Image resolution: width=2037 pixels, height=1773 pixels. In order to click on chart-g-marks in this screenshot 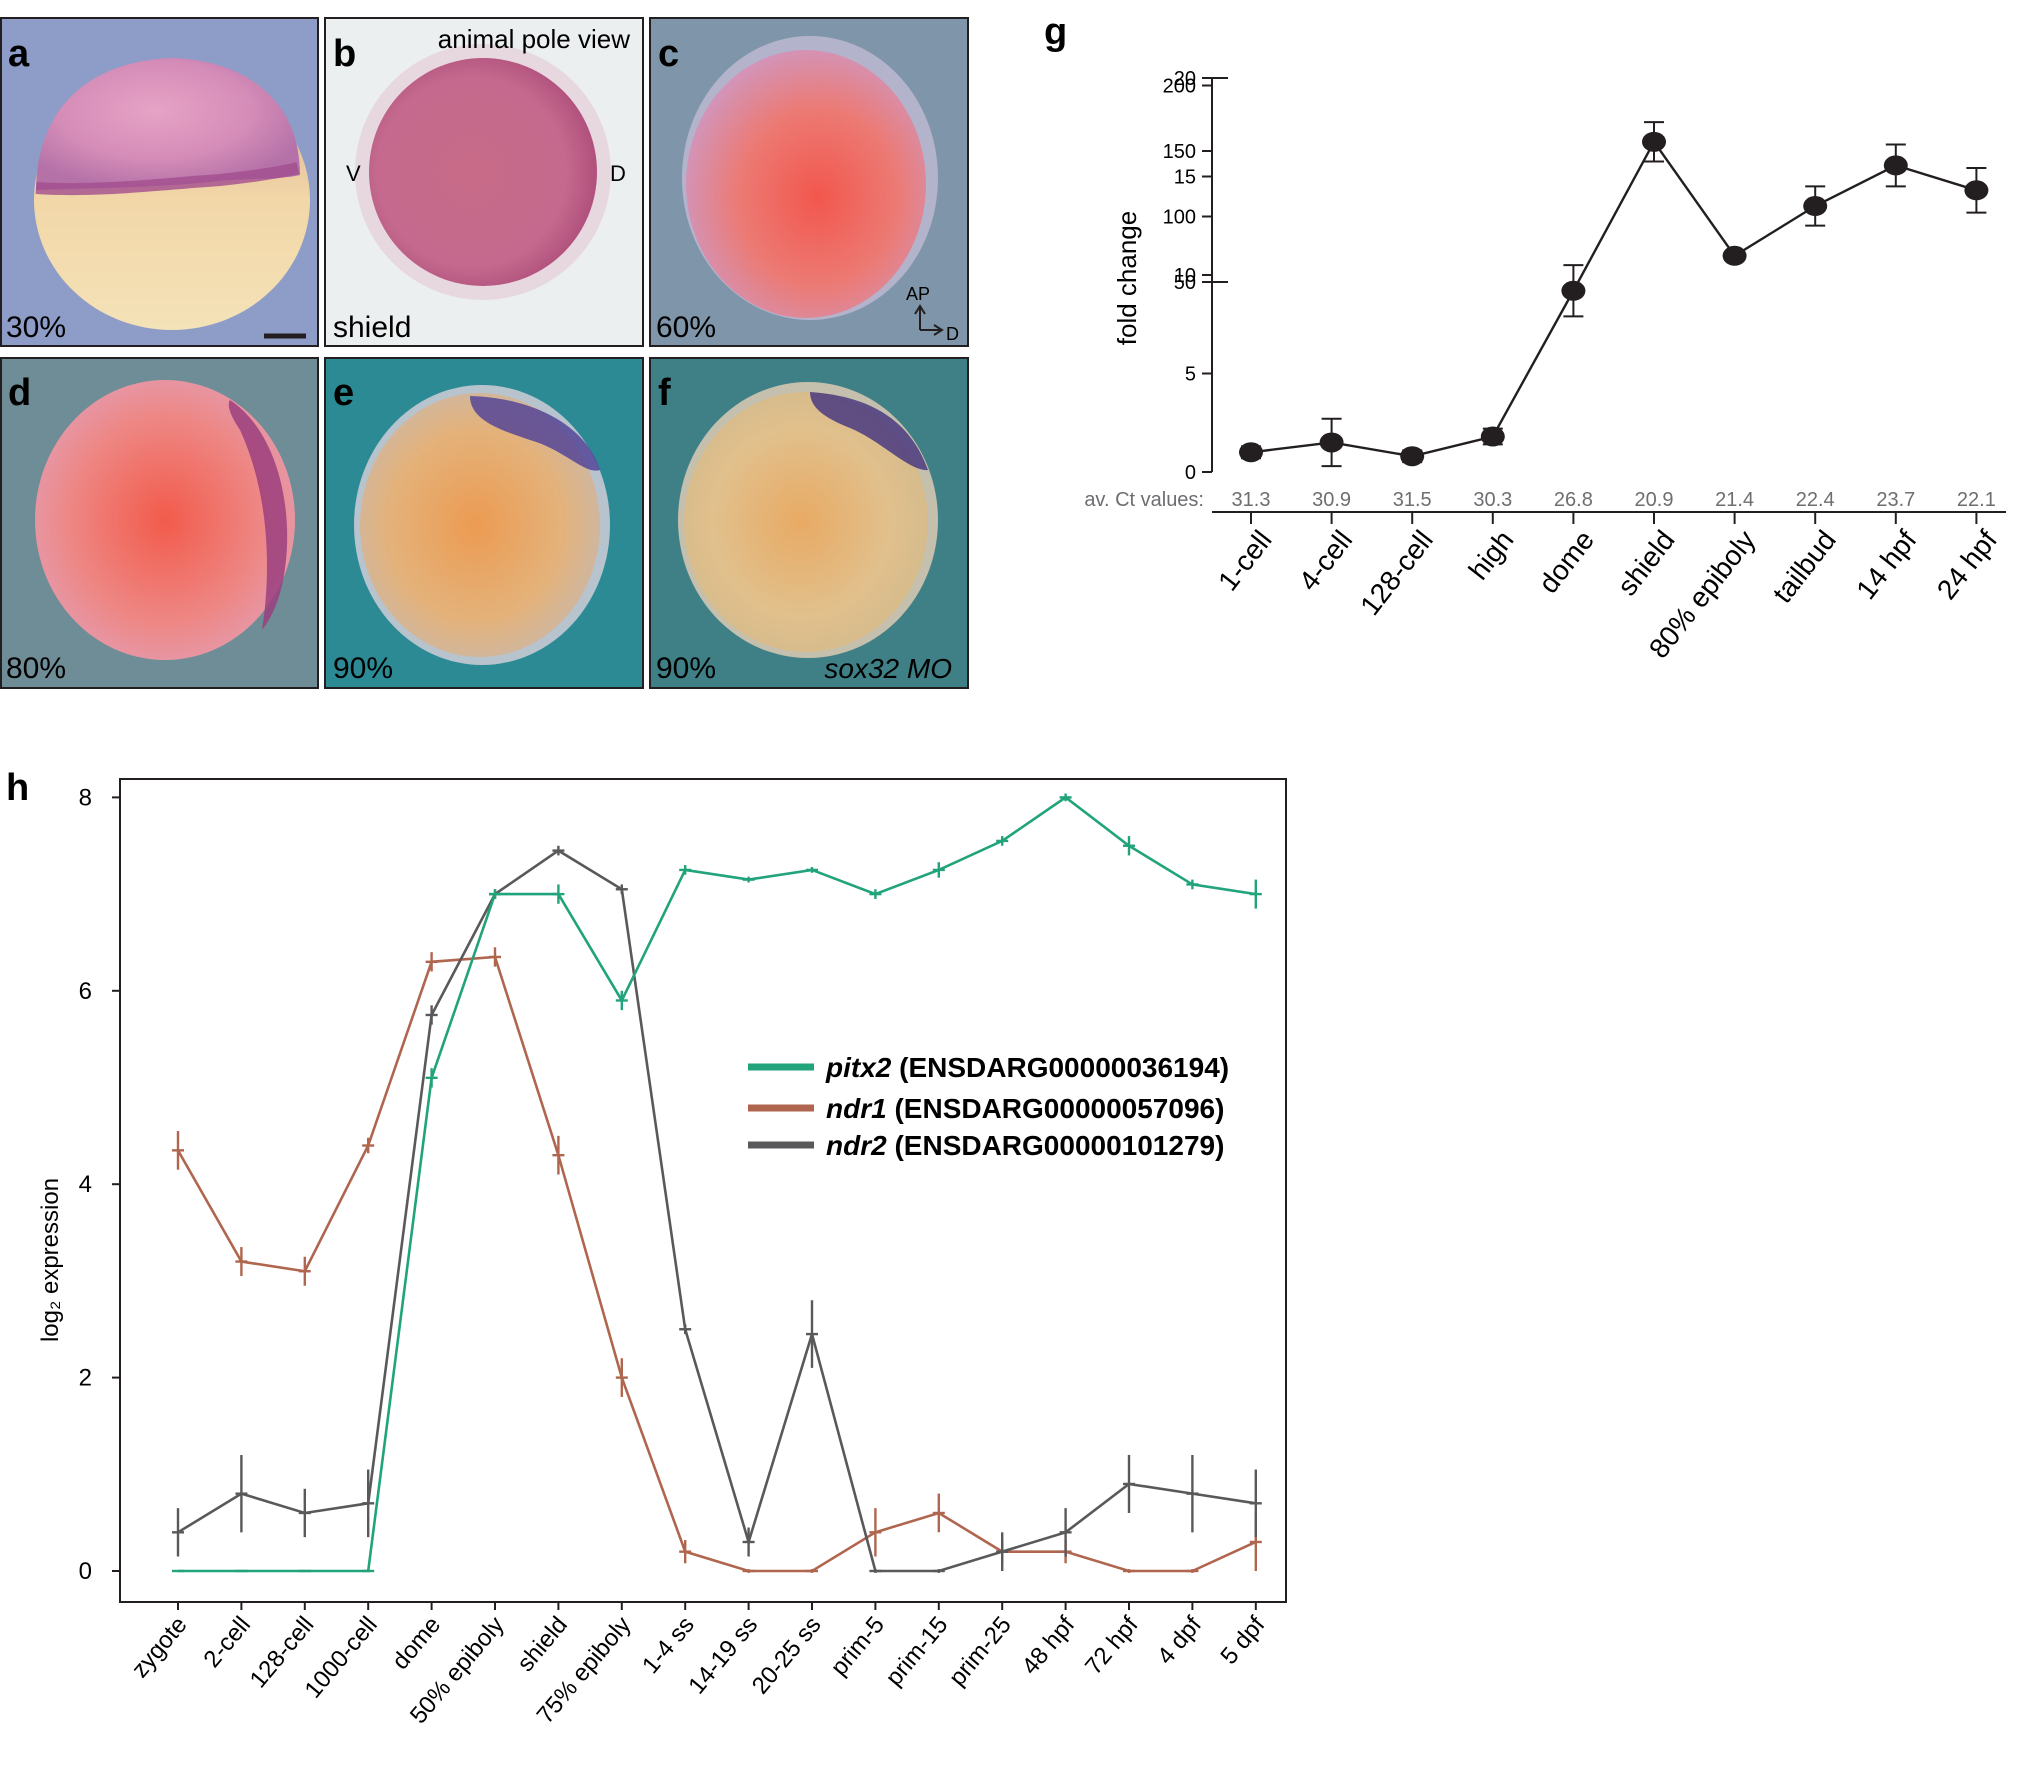, I will do `click(1614, 294)`.